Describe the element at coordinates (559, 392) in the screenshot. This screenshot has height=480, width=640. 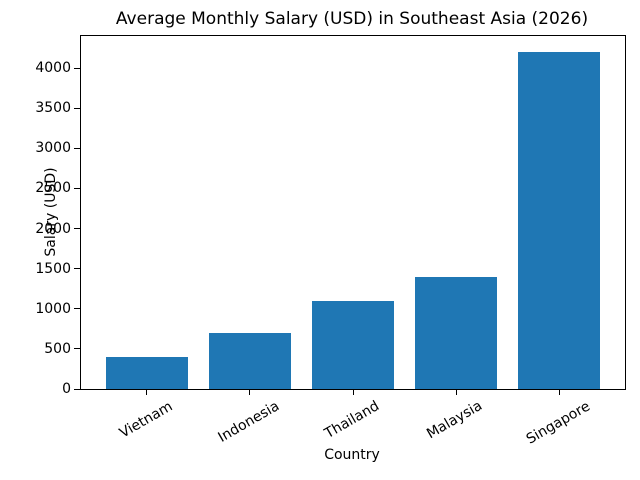
I see `x-tick-mark-singapore` at that location.